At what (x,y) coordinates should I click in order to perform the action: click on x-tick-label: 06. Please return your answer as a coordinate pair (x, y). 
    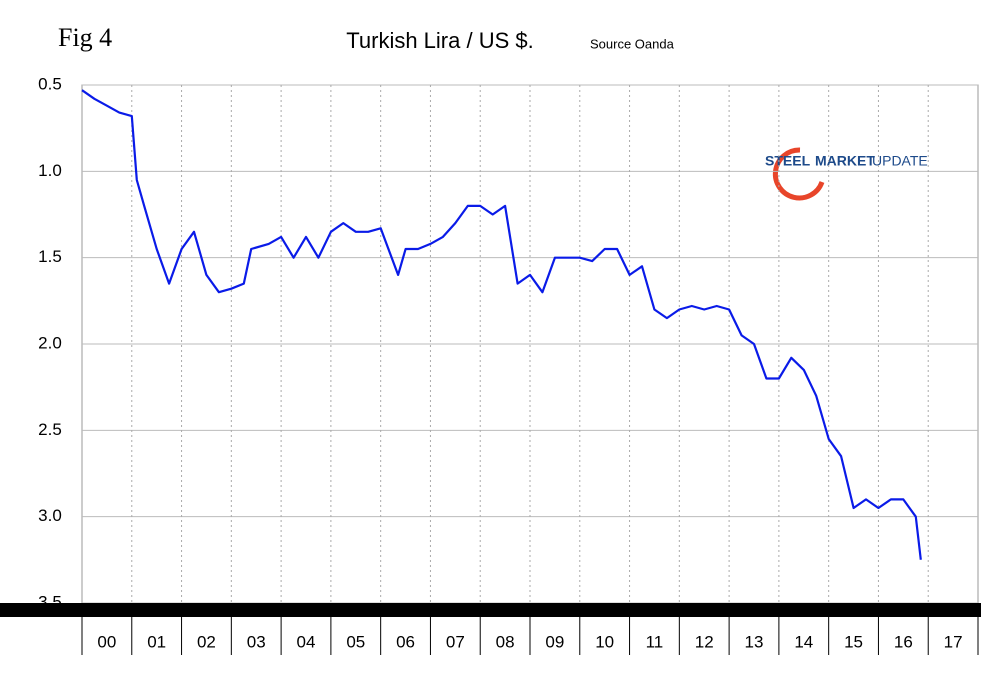
    Looking at the image, I should click on (405, 641).